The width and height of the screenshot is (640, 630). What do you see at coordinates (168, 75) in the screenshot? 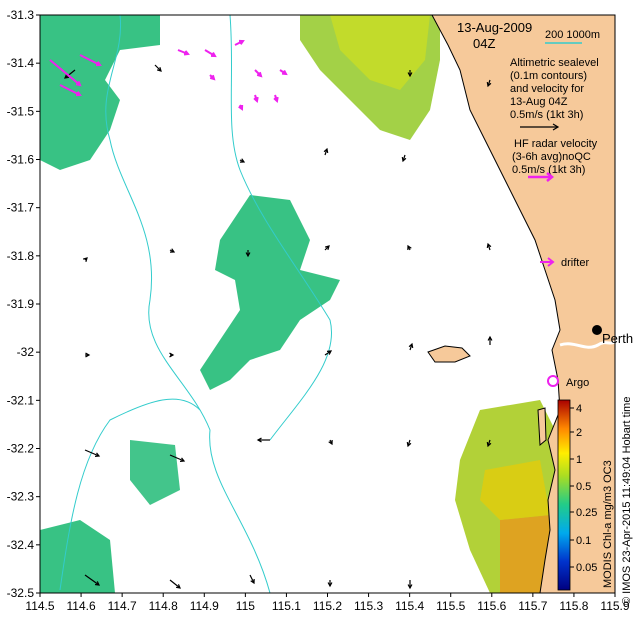
I see `hf-radar-velocity-arrows` at bounding box center [168, 75].